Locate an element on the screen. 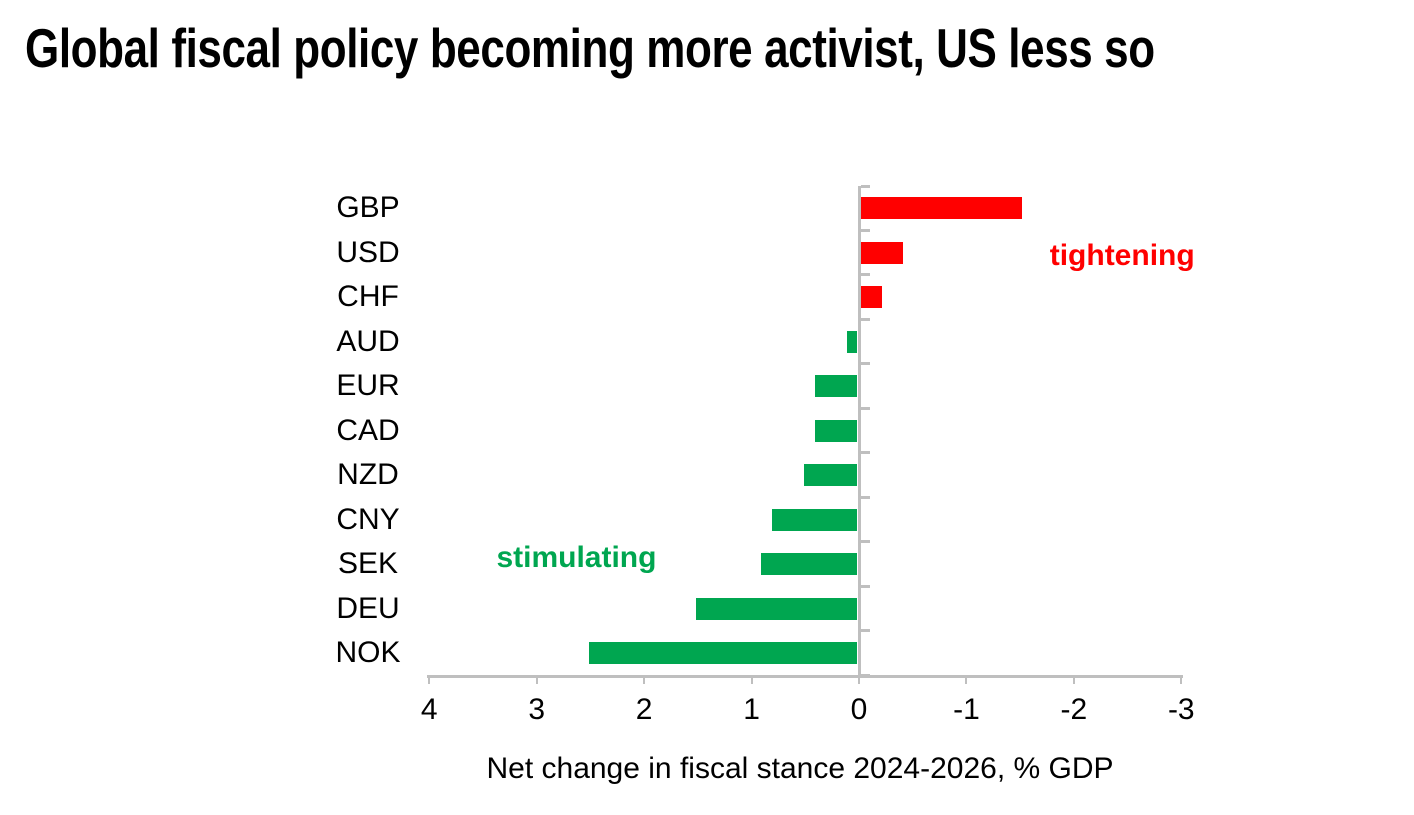 The height and width of the screenshot is (815, 1414). x-axis-line is located at coordinates (805, 677).